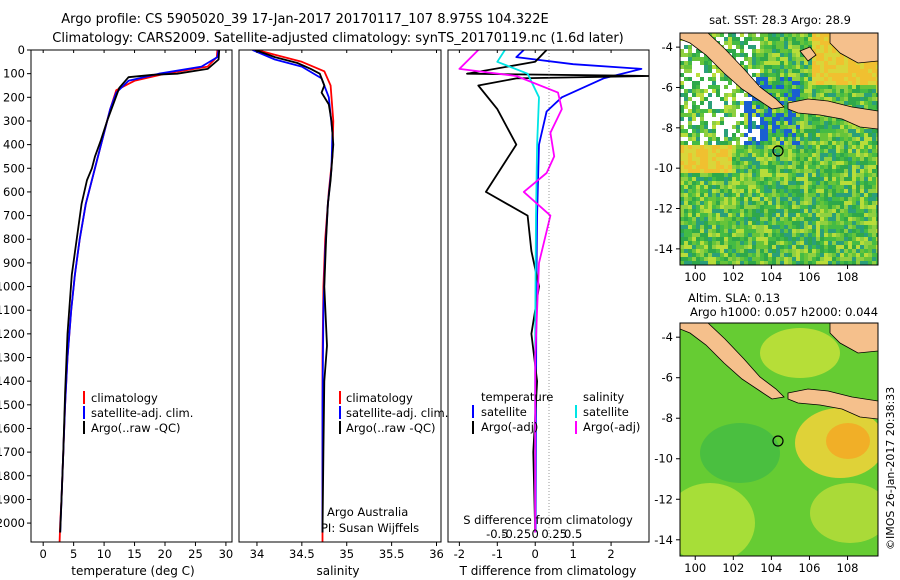 Image resolution: width=900 pixels, height=580 pixels. I want to click on x-tick-label: 34, so click(257, 554).